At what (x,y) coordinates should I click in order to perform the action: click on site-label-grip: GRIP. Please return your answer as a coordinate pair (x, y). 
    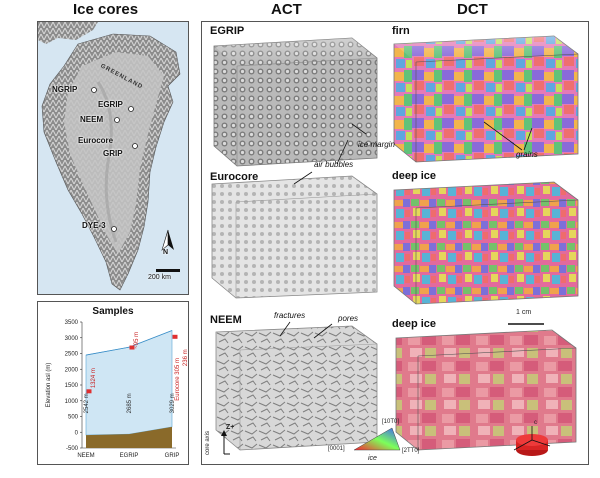
    Looking at the image, I should click on (113, 153).